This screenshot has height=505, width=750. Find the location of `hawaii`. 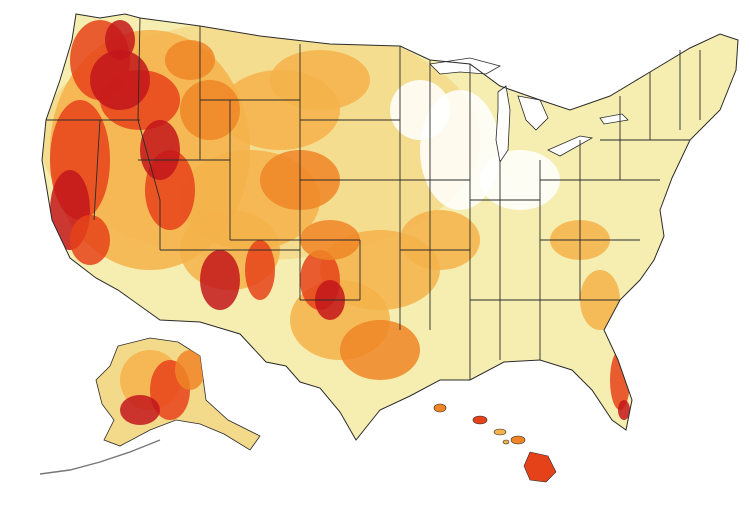

hawaii is located at coordinates (495, 443).